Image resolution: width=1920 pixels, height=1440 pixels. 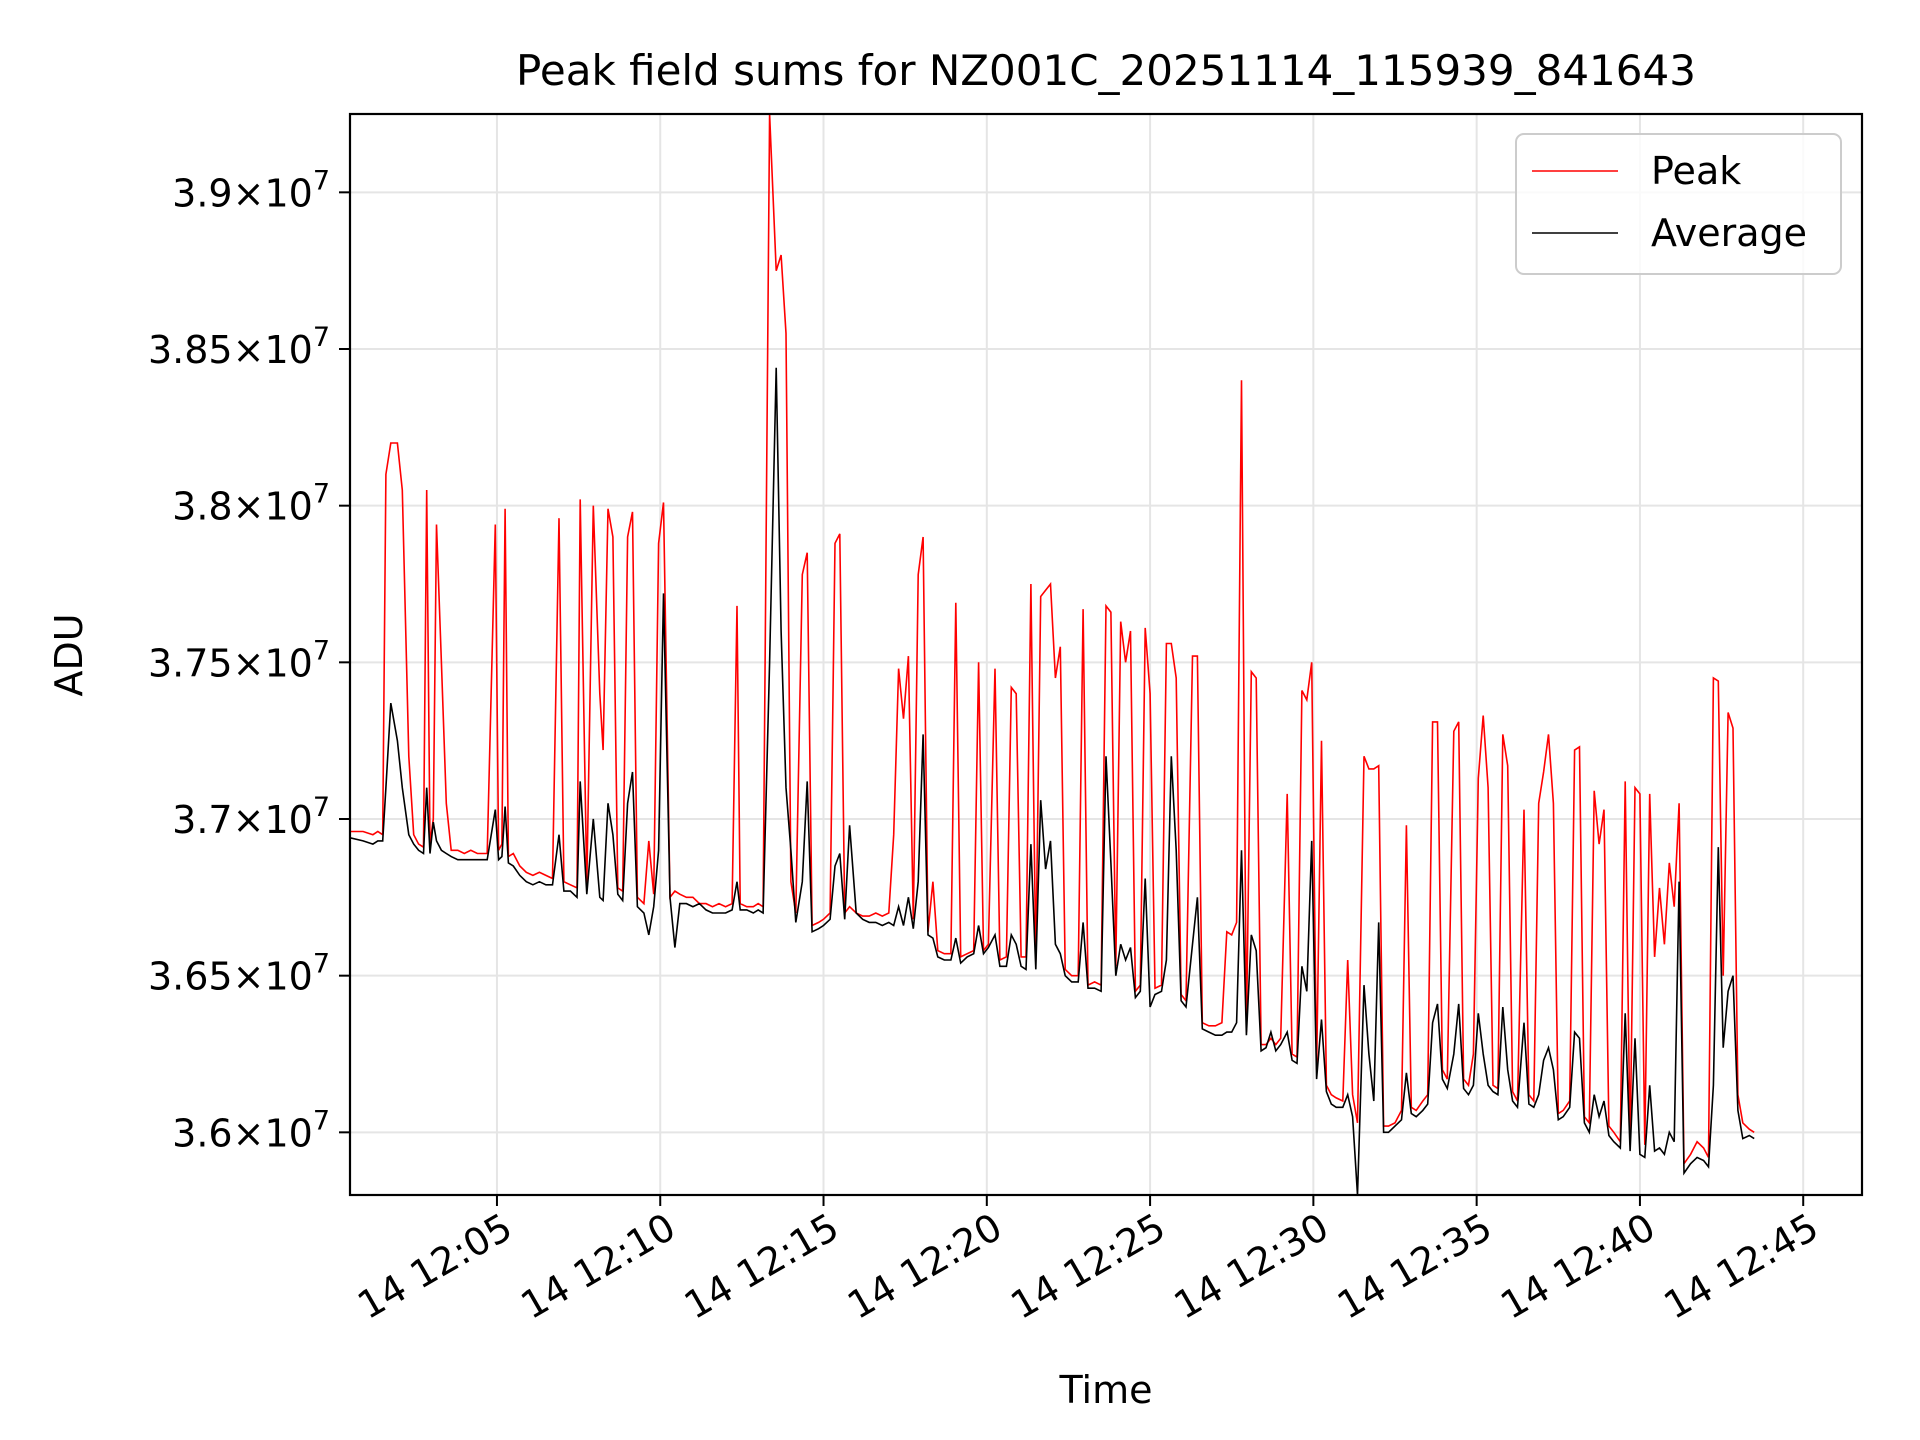 What do you see at coordinates (1696, 171) in the screenshot?
I see `legend-label-peak: Peak` at bounding box center [1696, 171].